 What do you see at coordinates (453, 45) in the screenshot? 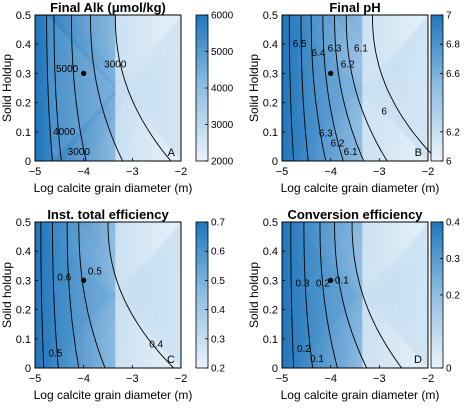
I see `colorbar-tick-label: 6.8` at bounding box center [453, 45].